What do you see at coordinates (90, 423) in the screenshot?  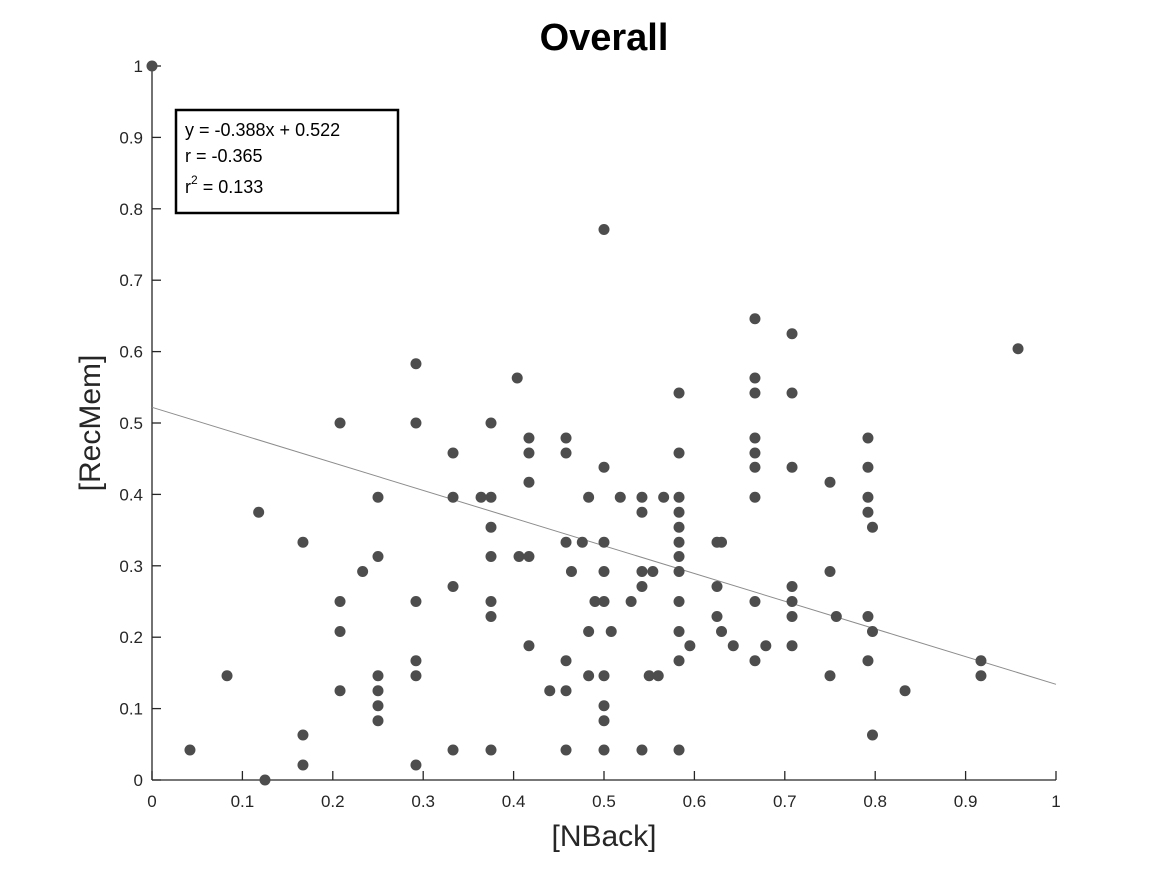 I see `y-axis-title: [RecMem]` at bounding box center [90, 423].